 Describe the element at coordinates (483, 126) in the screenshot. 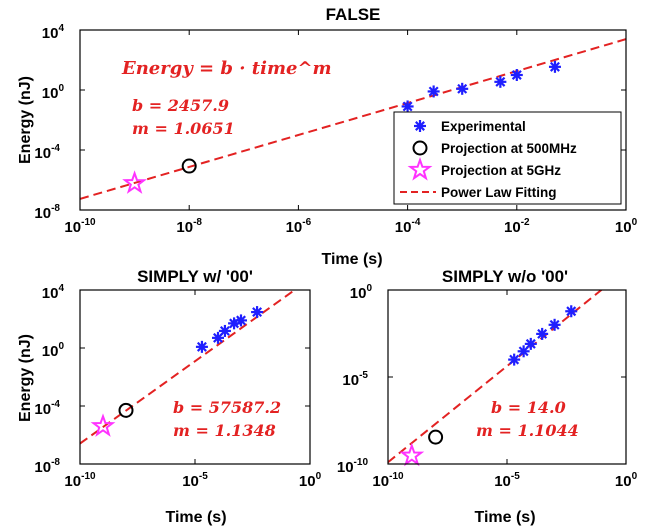

I see `legend-label: Experimental` at that location.